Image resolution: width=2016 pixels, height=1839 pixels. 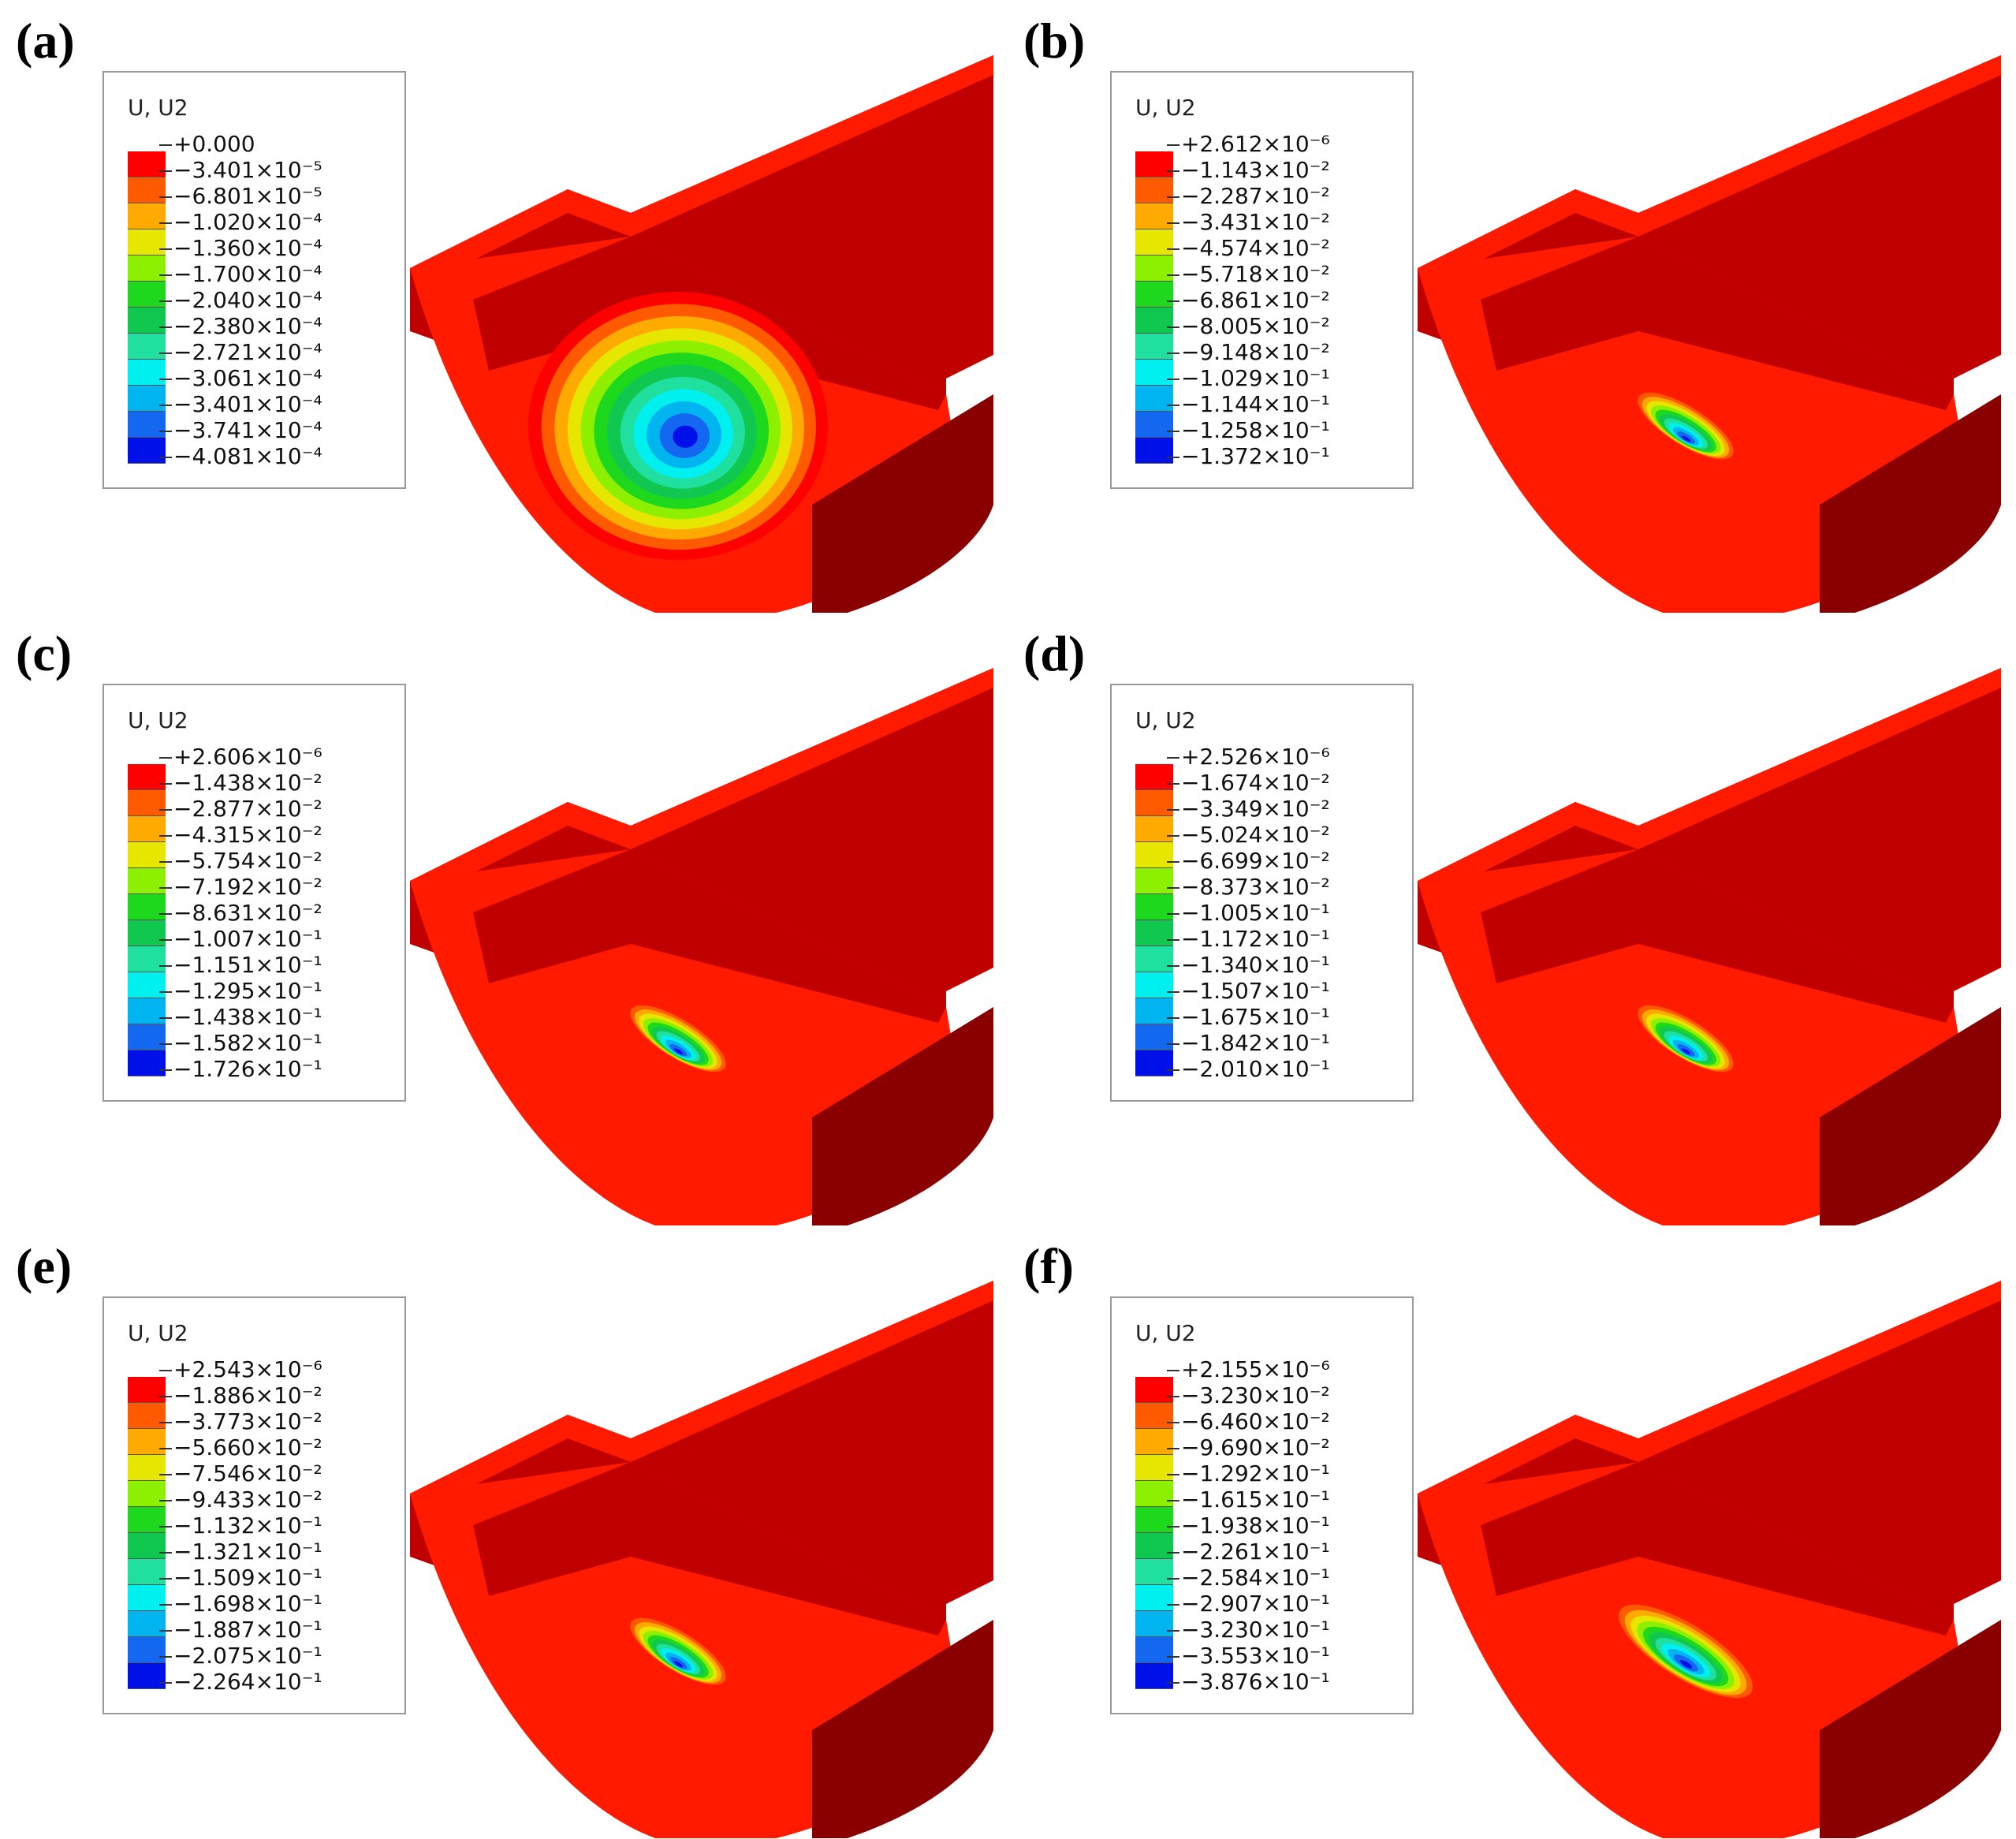 What do you see at coordinates (240, 196) in the screenshot?
I see `legend-value: −6.801×10⁻⁵` at bounding box center [240, 196].